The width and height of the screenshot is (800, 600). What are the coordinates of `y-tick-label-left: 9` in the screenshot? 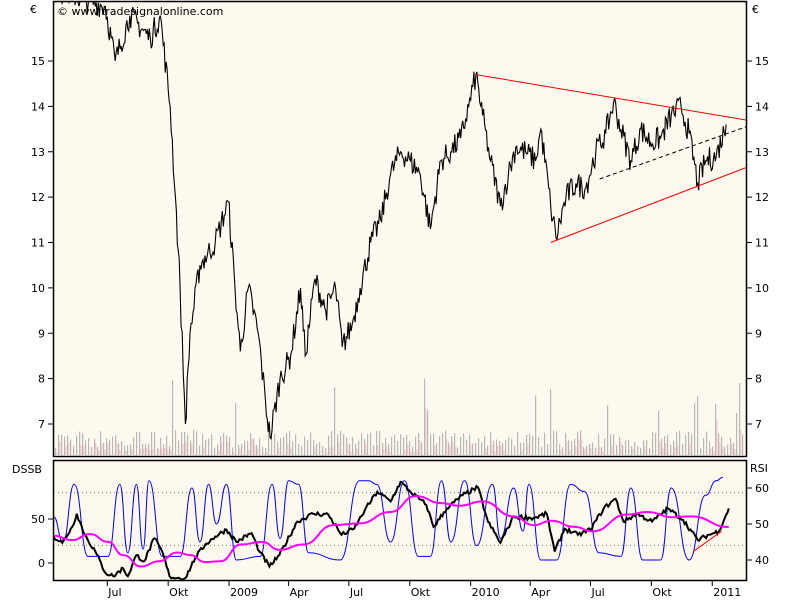 It's located at (41, 333).